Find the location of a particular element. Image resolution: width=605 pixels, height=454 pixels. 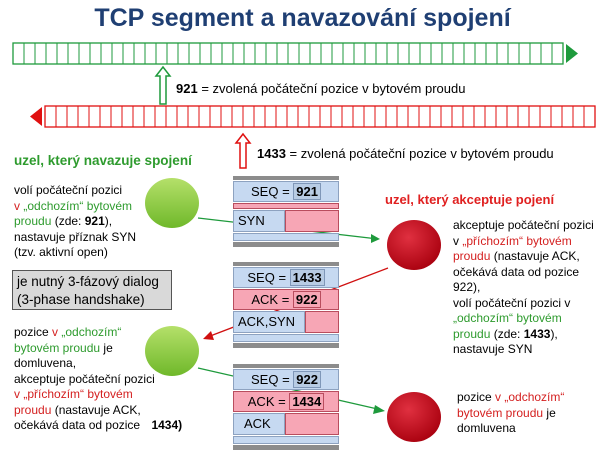

text-line: 922), is located at coordinates (467, 287).